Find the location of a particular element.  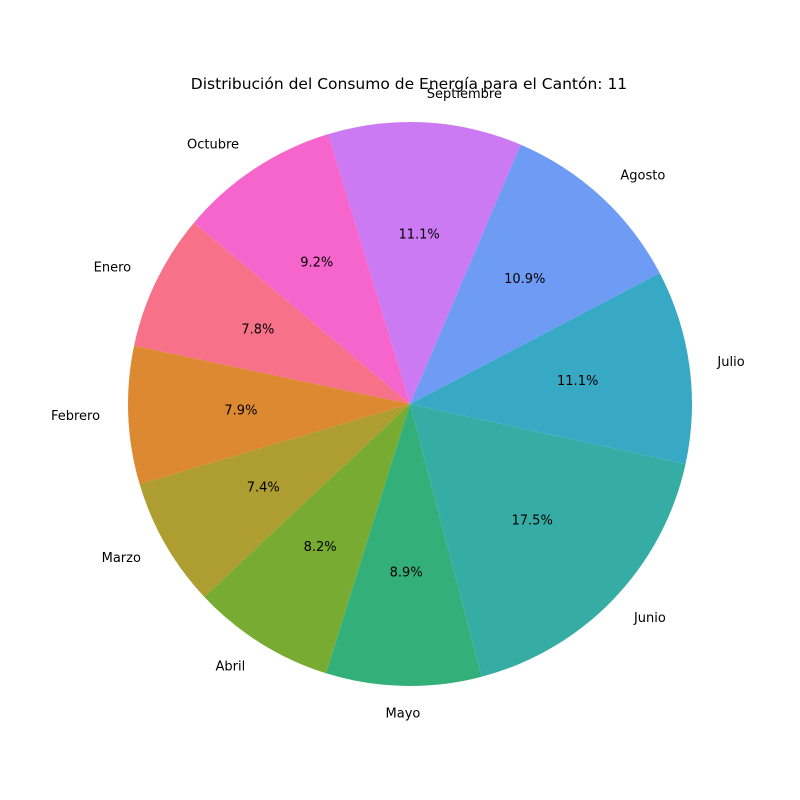

pct-label-agosto: 10.9% is located at coordinates (524, 279).